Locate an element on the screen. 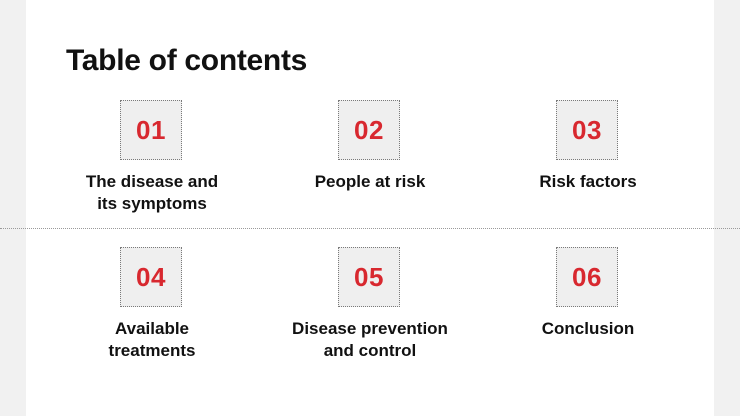 Image resolution: width=740 pixels, height=416 pixels. toc-item-label: Conclusion is located at coordinates (588, 328).